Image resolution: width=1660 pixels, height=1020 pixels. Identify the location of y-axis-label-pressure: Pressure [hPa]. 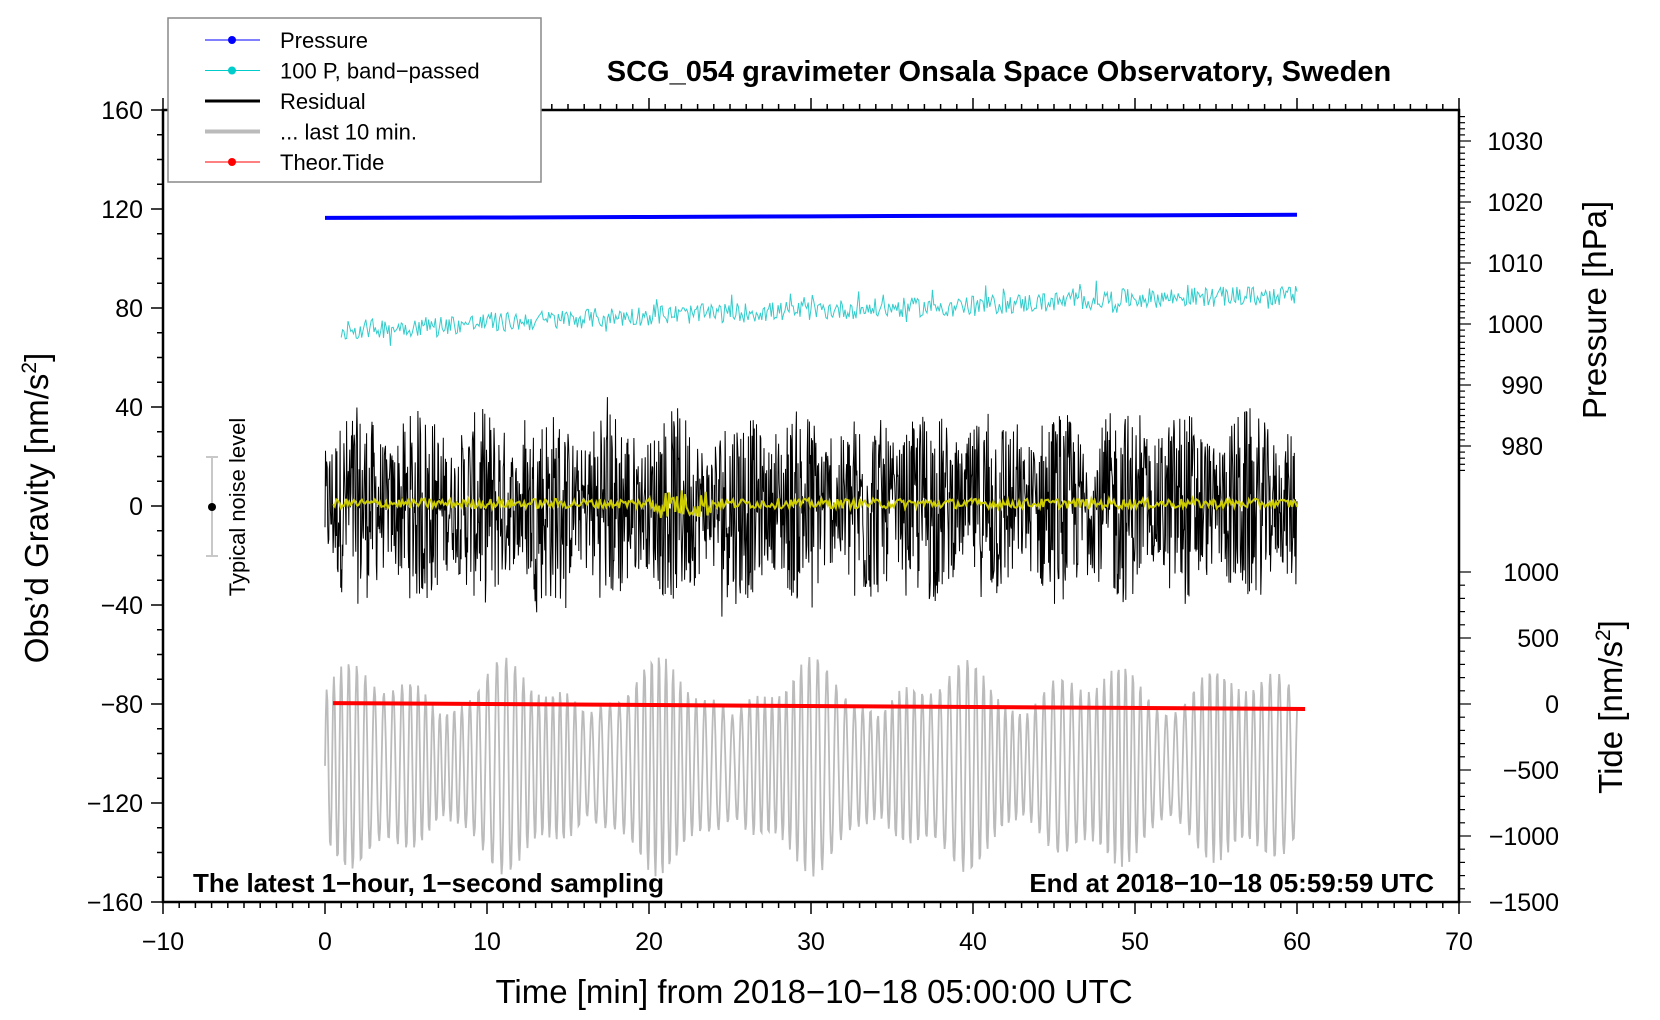
(1594, 310).